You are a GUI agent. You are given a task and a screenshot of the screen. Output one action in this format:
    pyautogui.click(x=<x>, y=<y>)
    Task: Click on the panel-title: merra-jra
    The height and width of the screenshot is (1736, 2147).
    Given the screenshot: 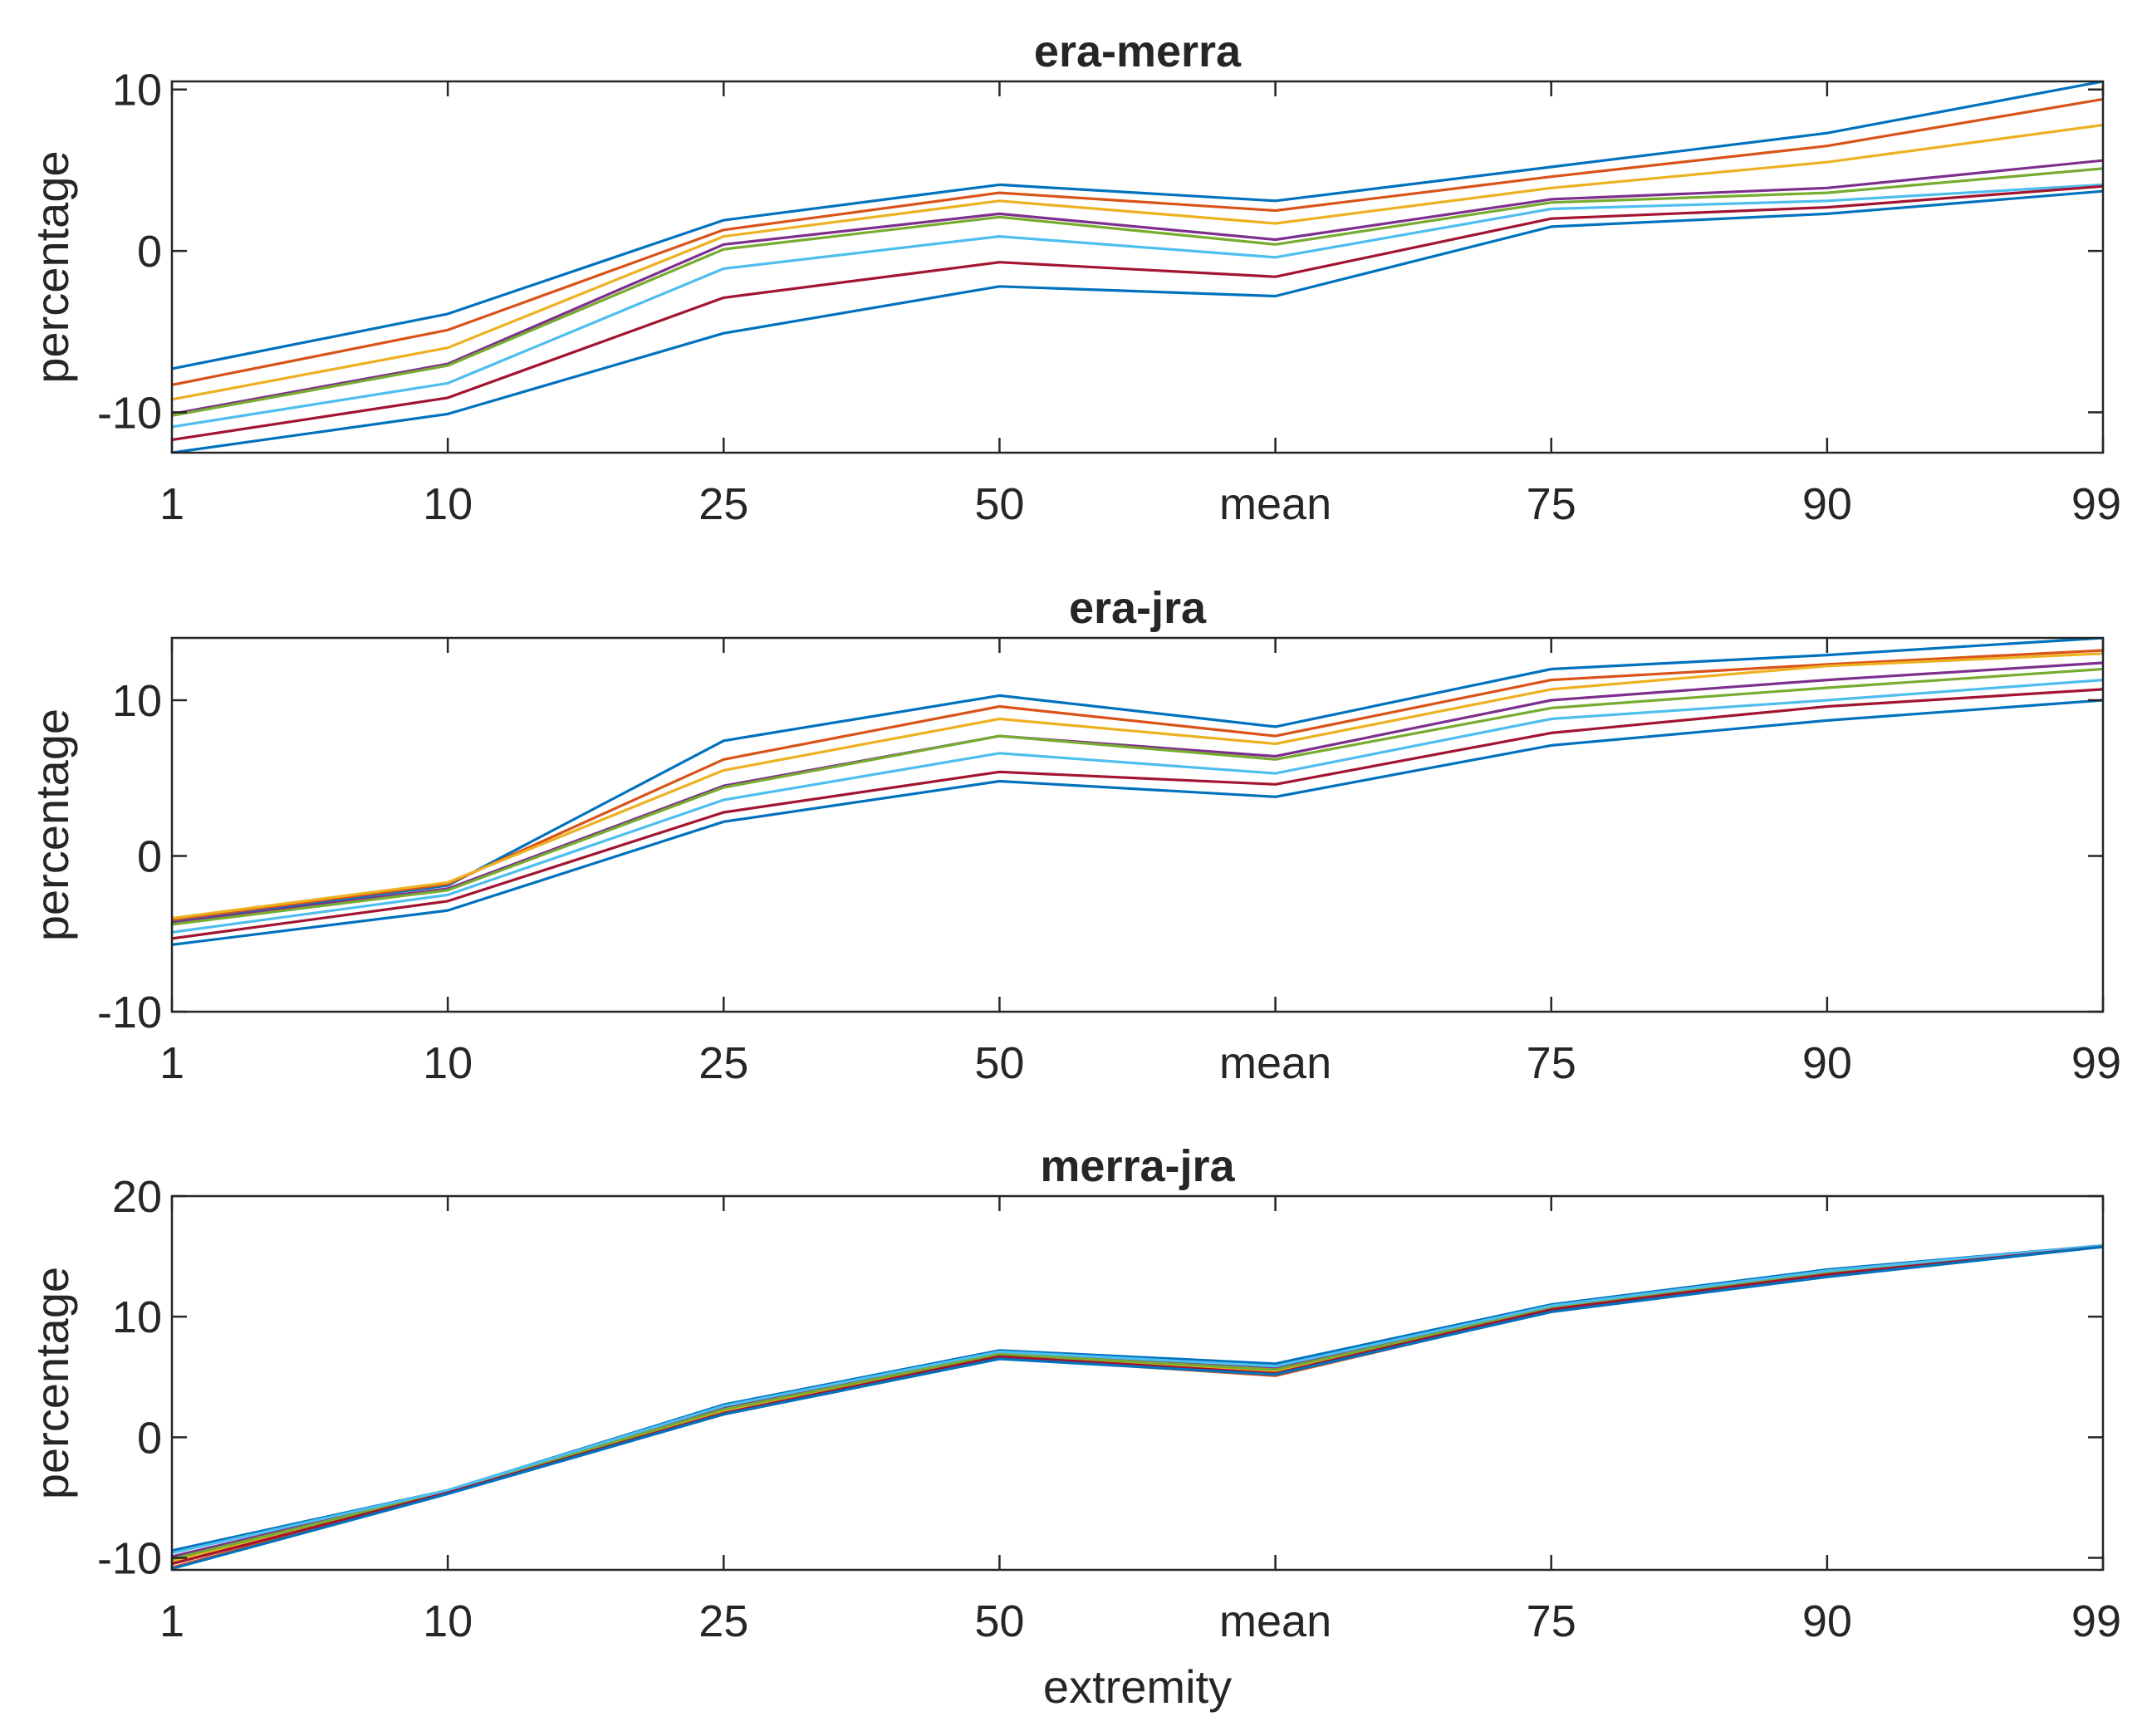 What is the action you would take?
    pyautogui.click(x=1137, y=1166)
    